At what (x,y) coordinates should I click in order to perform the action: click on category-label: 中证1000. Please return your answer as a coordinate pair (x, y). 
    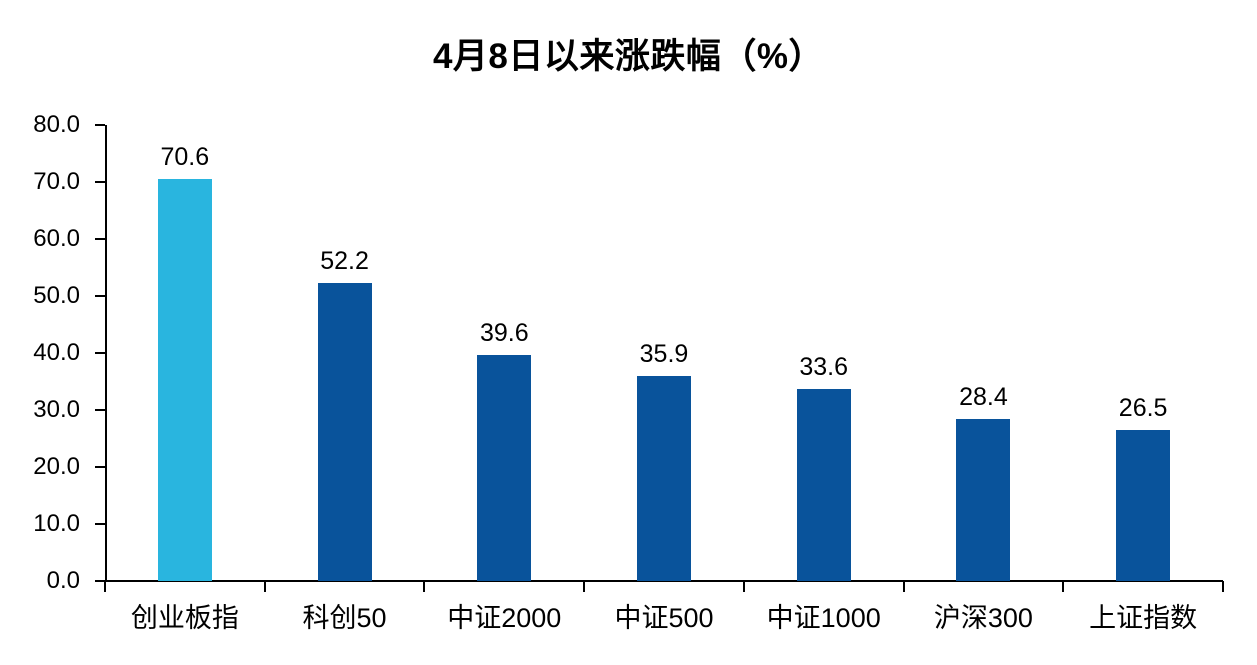
    Looking at the image, I should click on (823, 618).